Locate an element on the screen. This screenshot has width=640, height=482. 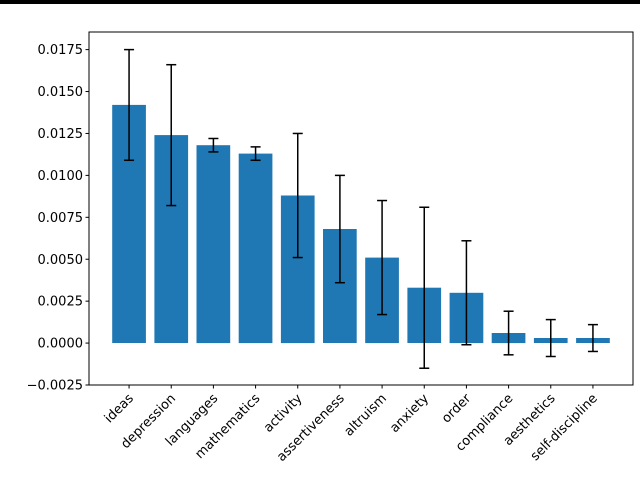
y-tick-label: 0.0025 is located at coordinates (61, 302).